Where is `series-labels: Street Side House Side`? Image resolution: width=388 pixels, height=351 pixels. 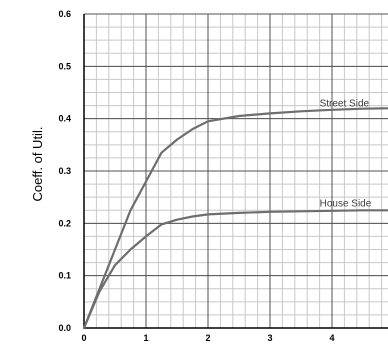
series-labels: Street Side House Side is located at coordinates (346, 153).